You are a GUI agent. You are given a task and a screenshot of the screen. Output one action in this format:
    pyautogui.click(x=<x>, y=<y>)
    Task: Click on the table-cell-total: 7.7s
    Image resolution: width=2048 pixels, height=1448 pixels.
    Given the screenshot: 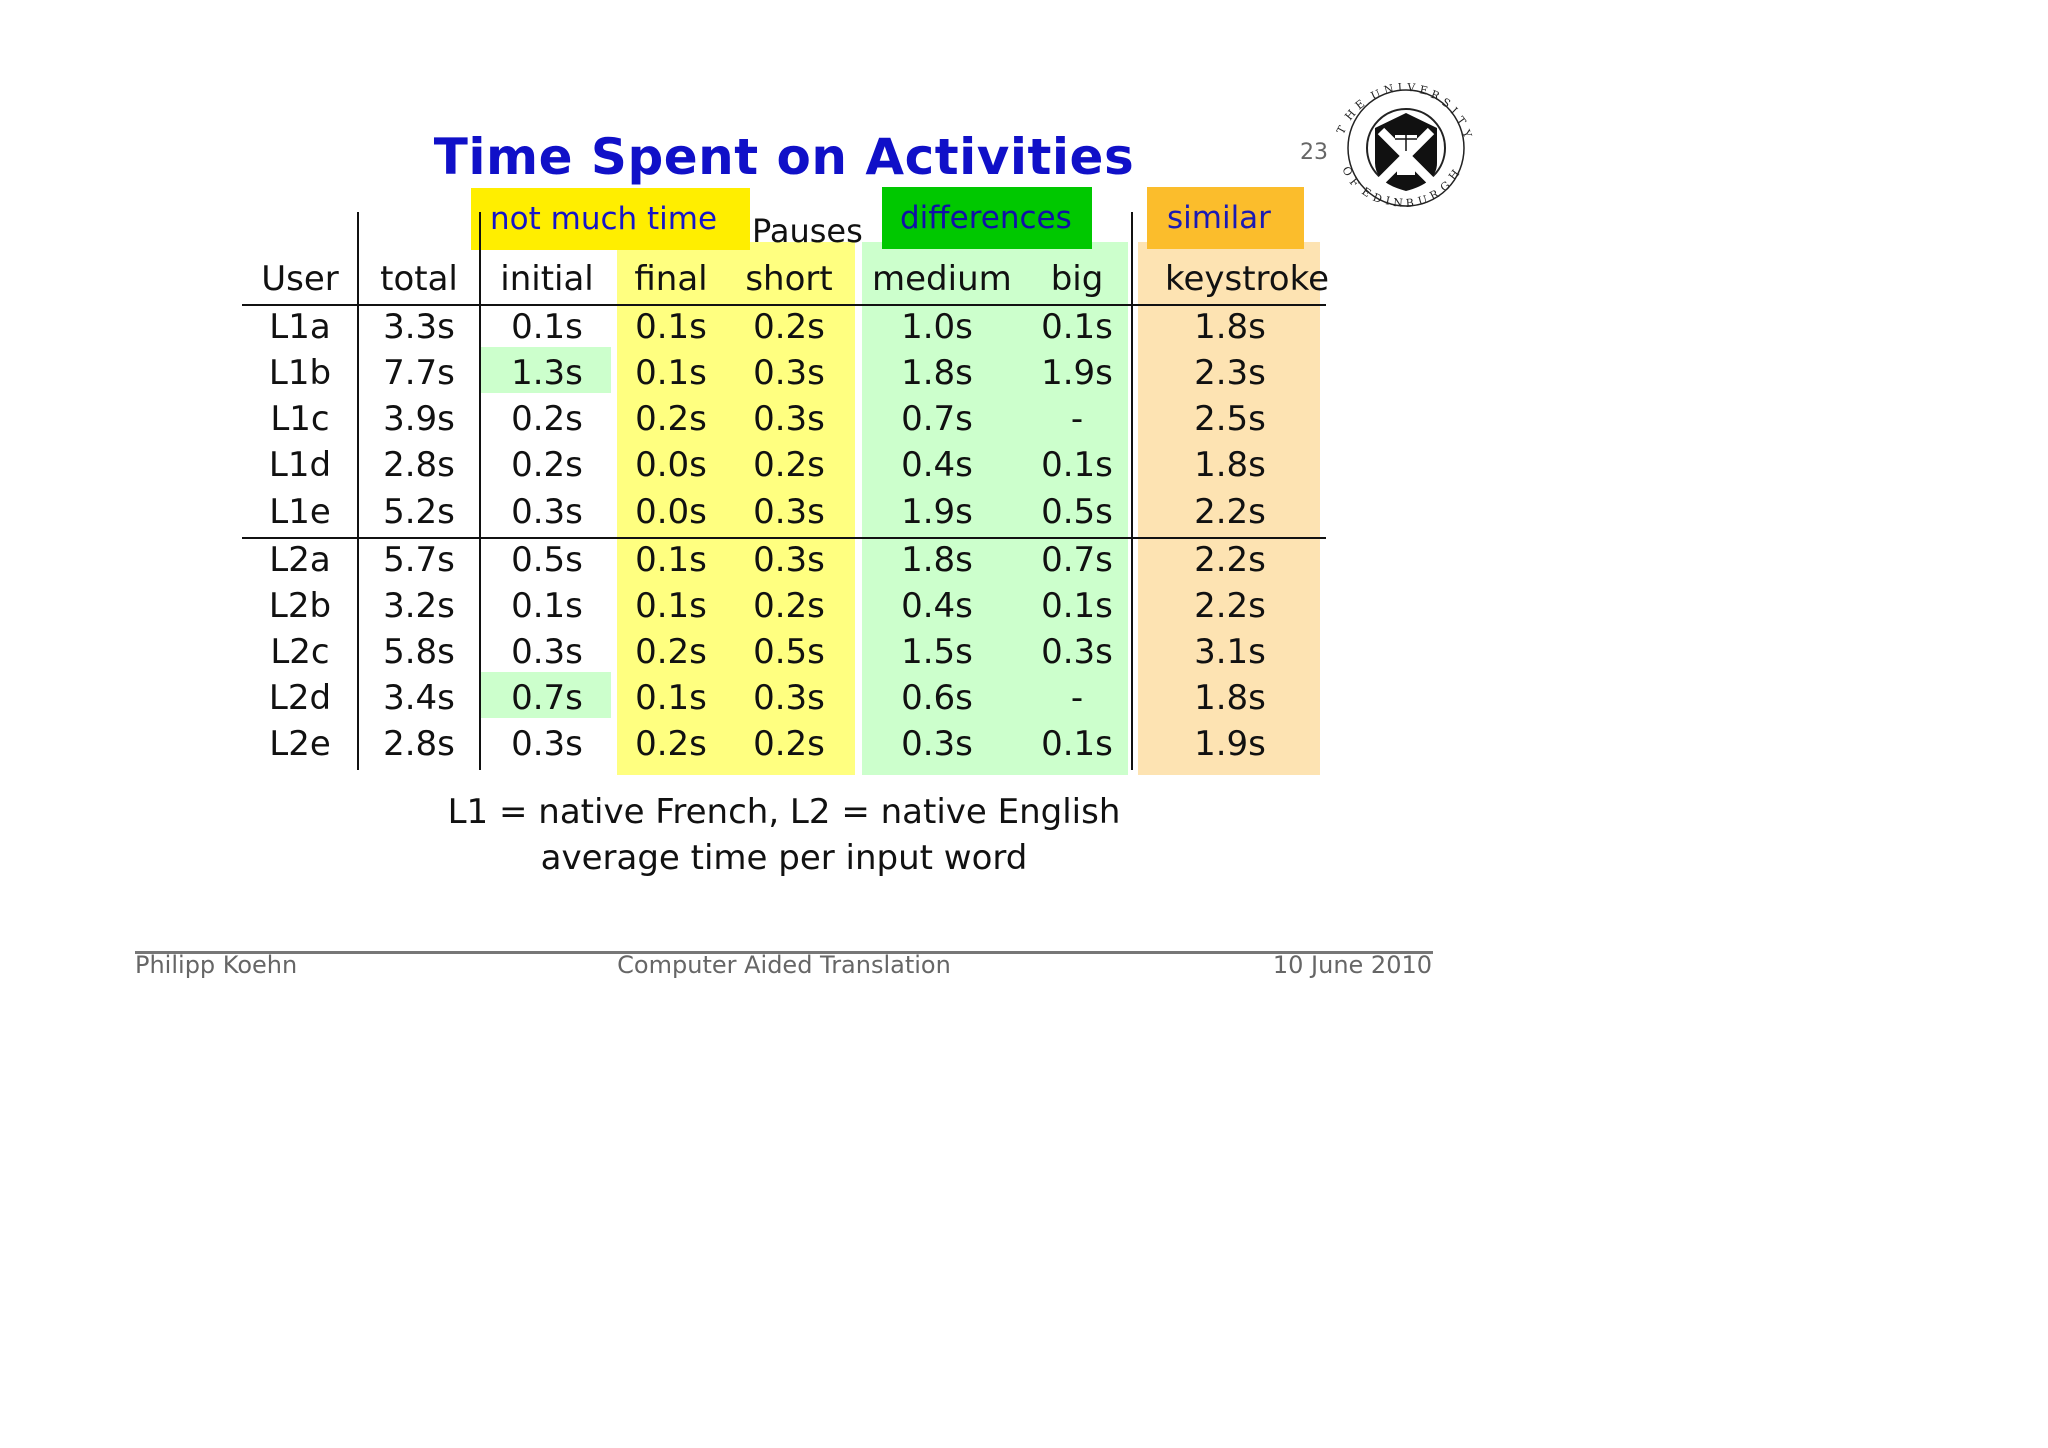 What is the action you would take?
    pyautogui.click(x=419, y=373)
    